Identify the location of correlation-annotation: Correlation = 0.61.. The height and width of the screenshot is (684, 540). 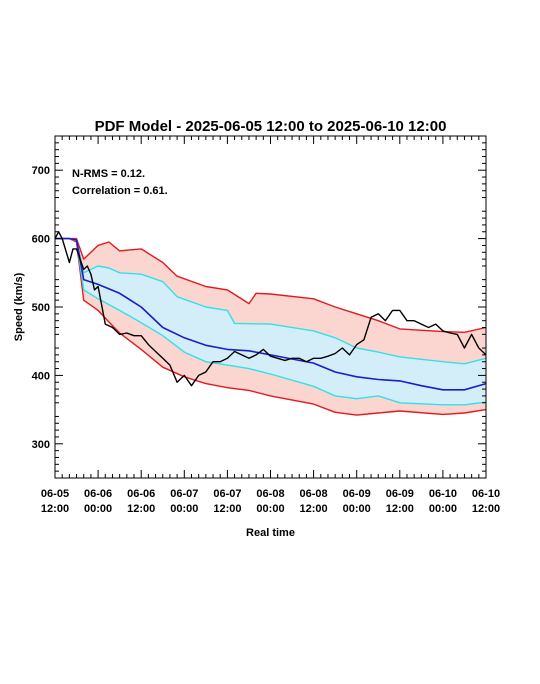
(120, 191).